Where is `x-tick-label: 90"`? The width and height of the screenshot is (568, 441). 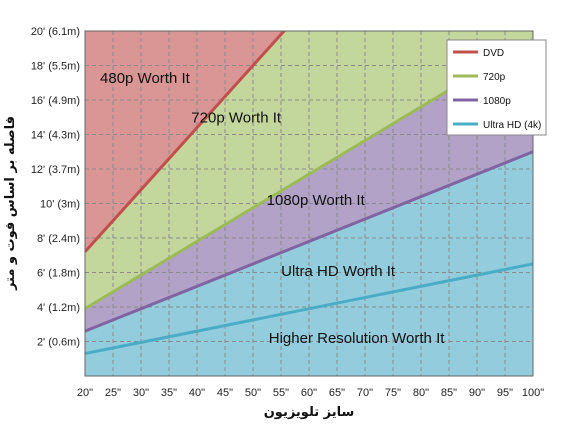 x-tick-label: 90" is located at coordinates (477, 393).